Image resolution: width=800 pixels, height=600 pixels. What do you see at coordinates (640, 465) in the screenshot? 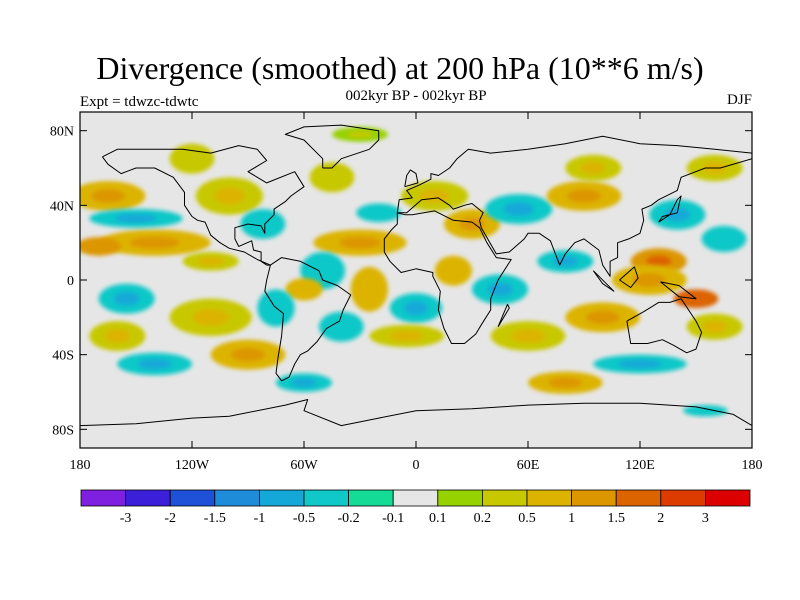
I see `lon-label: 120E` at bounding box center [640, 465].